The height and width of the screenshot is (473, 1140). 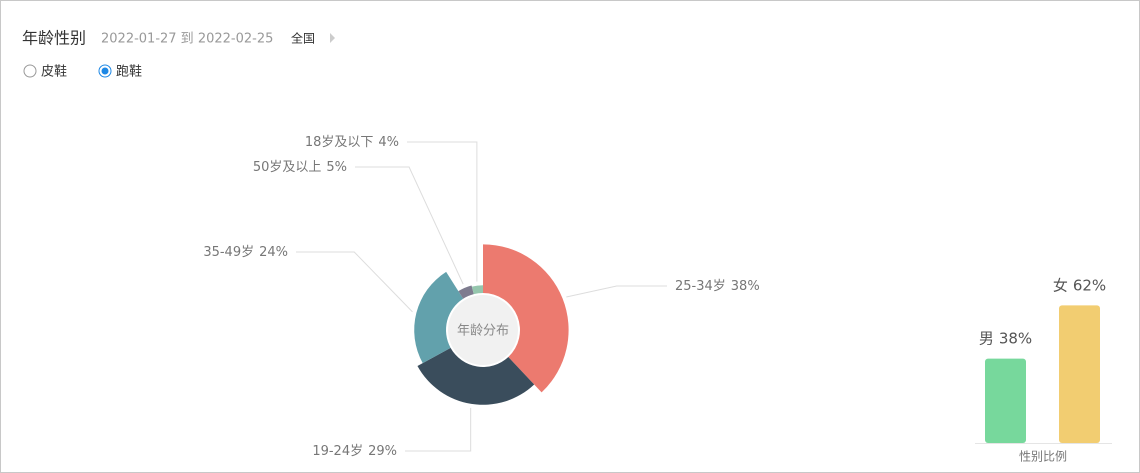 I want to click on slice-label: 25-34岁 38%, so click(x=717, y=286).